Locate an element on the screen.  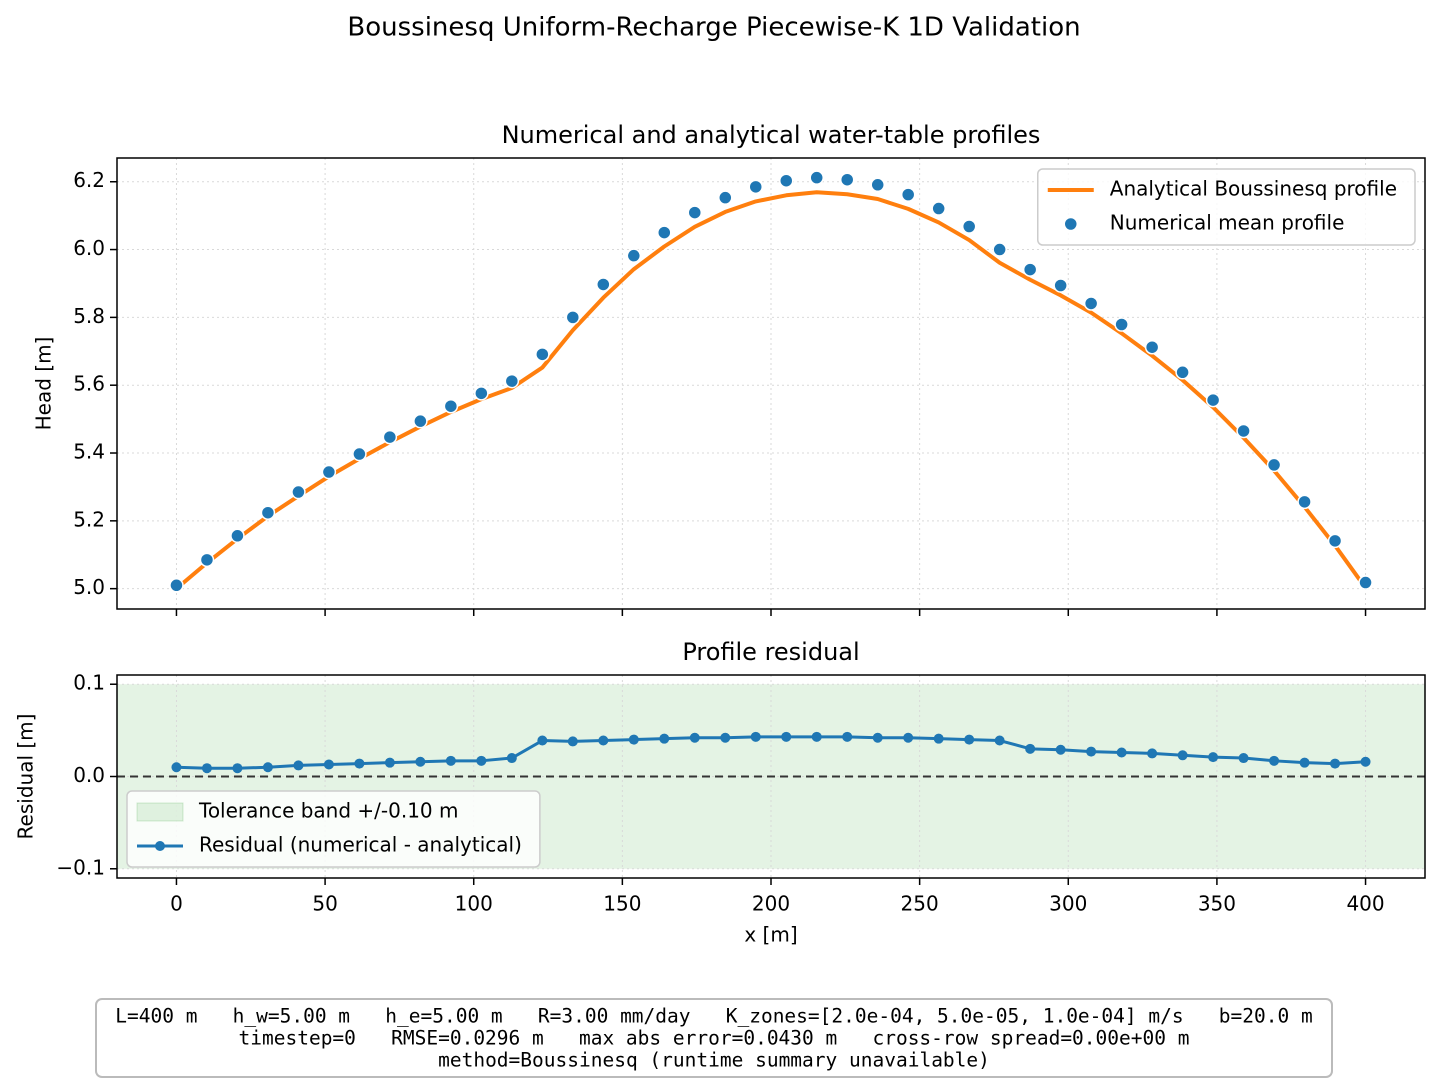
y-axis-label: Residual [m] is located at coordinates (26, 777).